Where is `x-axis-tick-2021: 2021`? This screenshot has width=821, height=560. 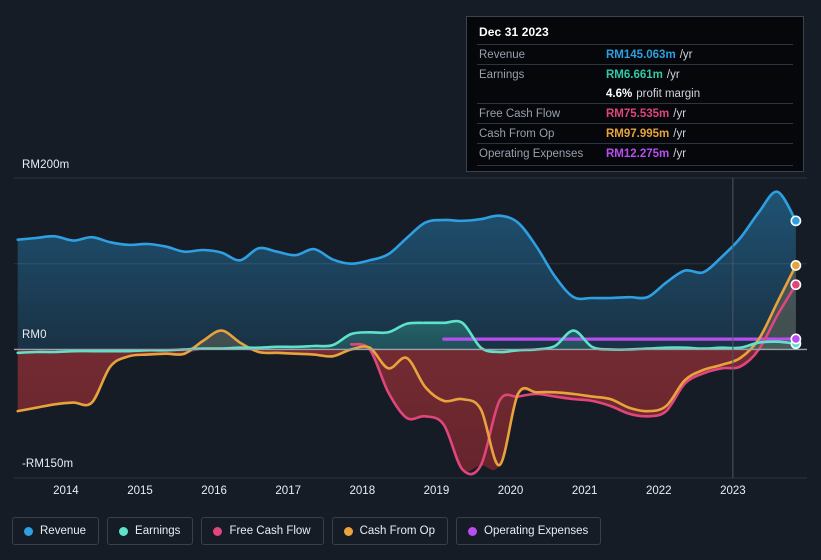
x-axis-tick-2021: 2021 is located at coordinates (584, 491).